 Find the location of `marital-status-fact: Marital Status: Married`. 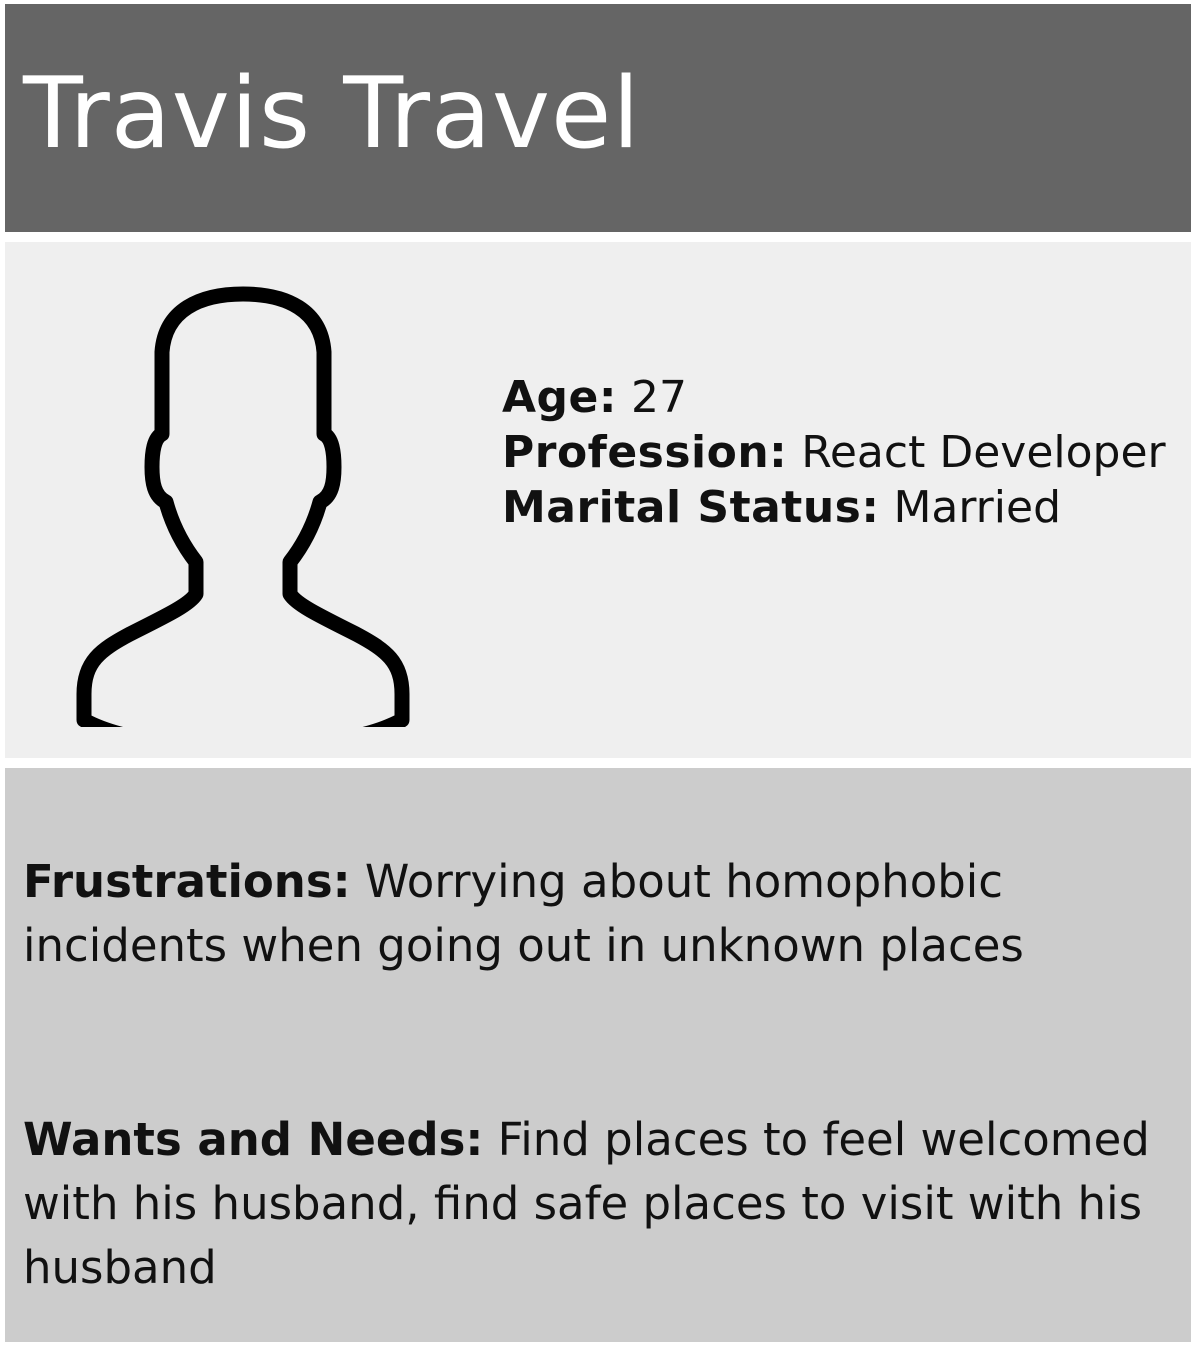

marital-status-fact: Marital Status: Married is located at coordinates (834, 507).